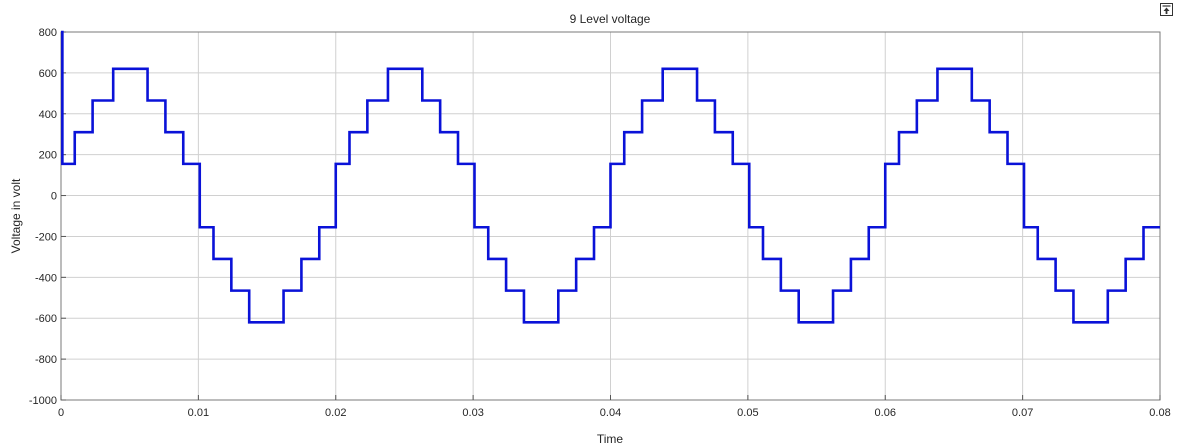  What do you see at coordinates (43, 401) in the screenshot?
I see `y-tick-label: -1000` at bounding box center [43, 401].